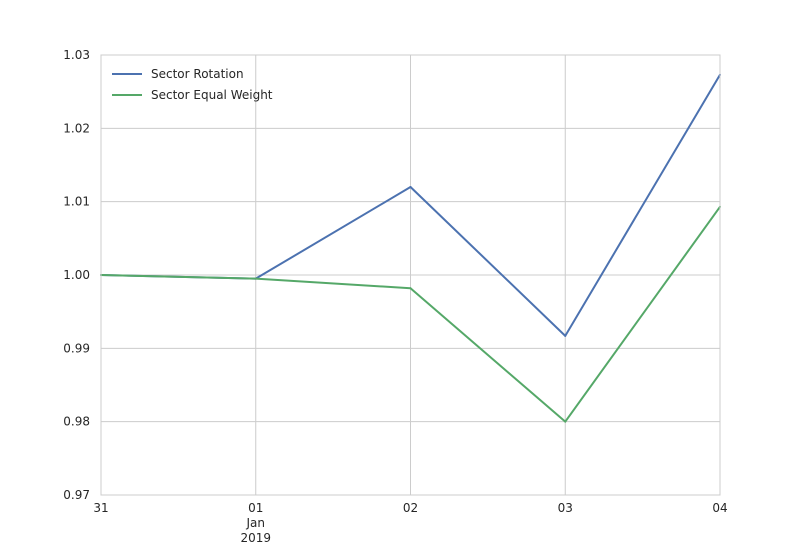 This screenshot has width=800, height=550. What do you see at coordinates (255, 508) in the screenshot?
I see `x-tick-label: 01` at bounding box center [255, 508].